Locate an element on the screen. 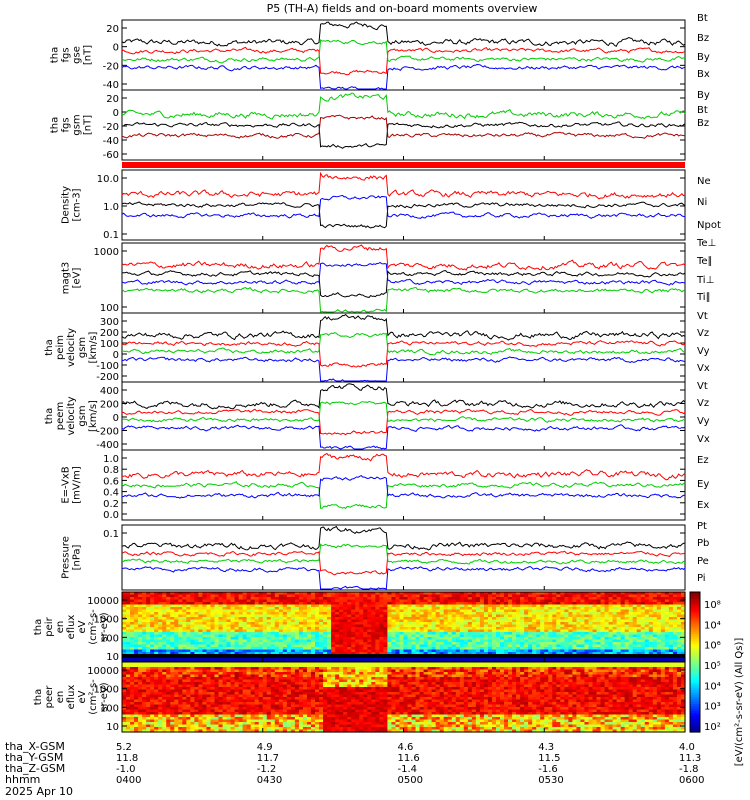  trace-fgs_gsm-Bt is located at coordinates (403, 135).